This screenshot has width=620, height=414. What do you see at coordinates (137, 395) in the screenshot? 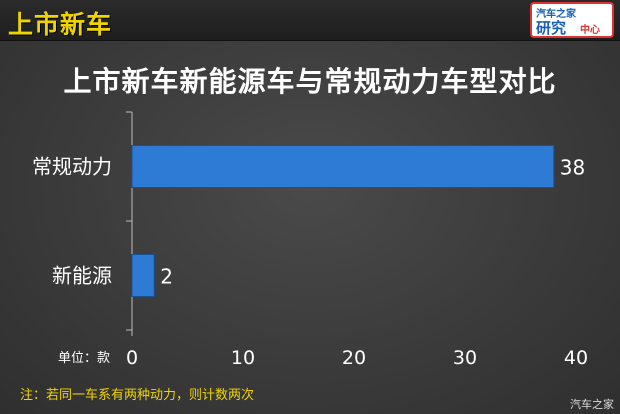
I see `footnote: 注：若同一车系有两种动力，则计数两次` at bounding box center [137, 395].